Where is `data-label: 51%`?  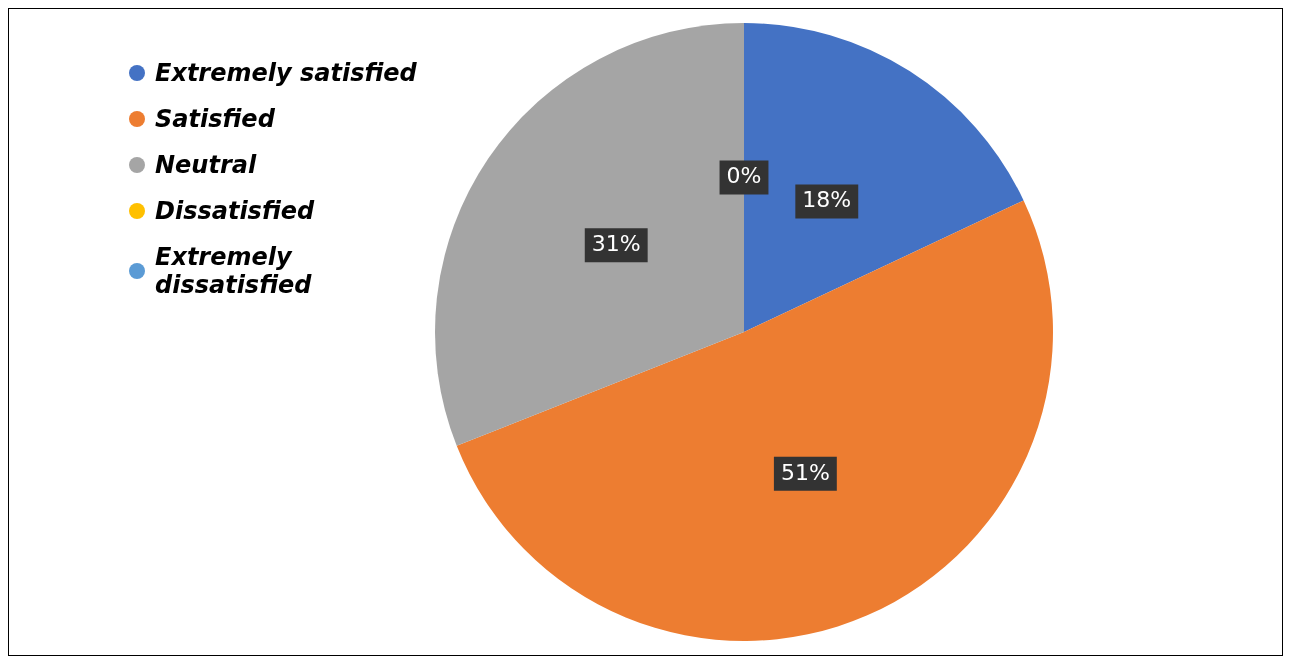
data-label: 51% is located at coordinates (805, 472).